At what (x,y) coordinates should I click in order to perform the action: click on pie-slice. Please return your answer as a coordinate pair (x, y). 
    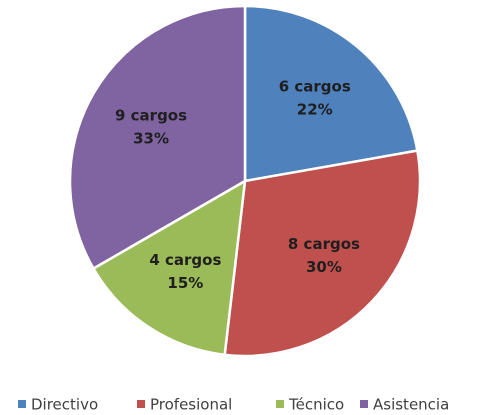
    Looking at the image, I should click on (169, 267).